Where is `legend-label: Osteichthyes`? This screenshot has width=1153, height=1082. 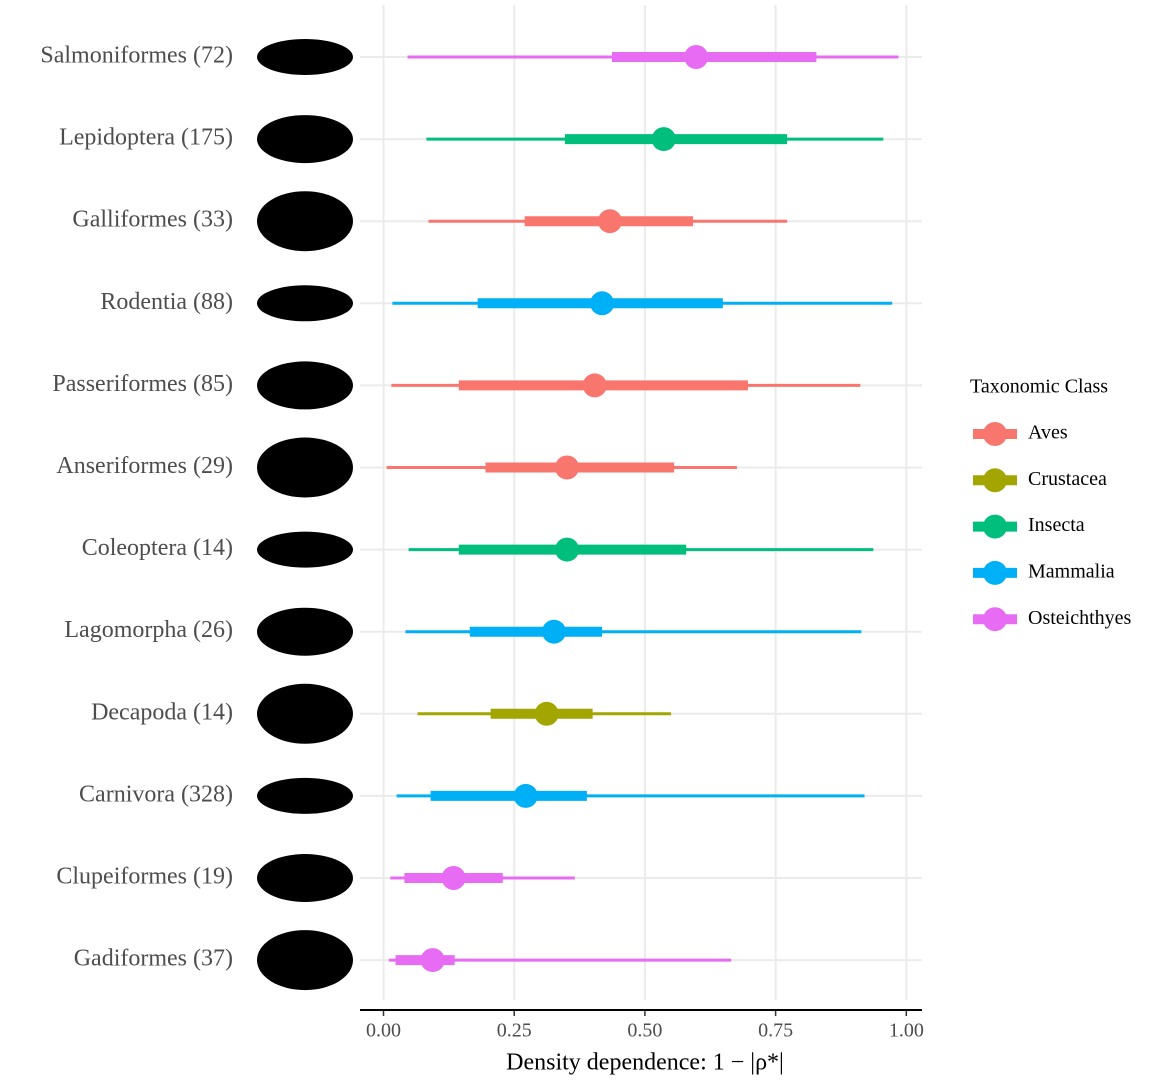 legend-label: Osteichthyes is located at coordinates (1080, 618).